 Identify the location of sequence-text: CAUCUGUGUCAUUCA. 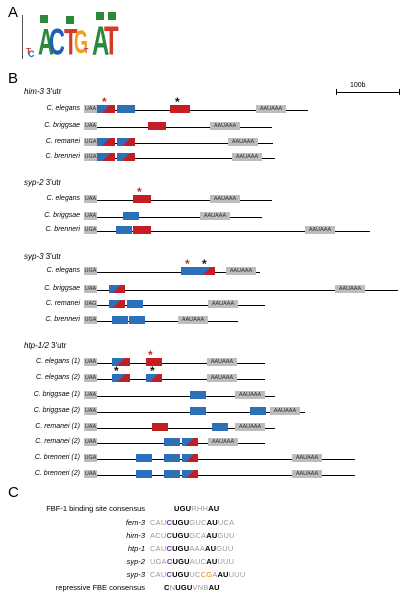
(192, 522).